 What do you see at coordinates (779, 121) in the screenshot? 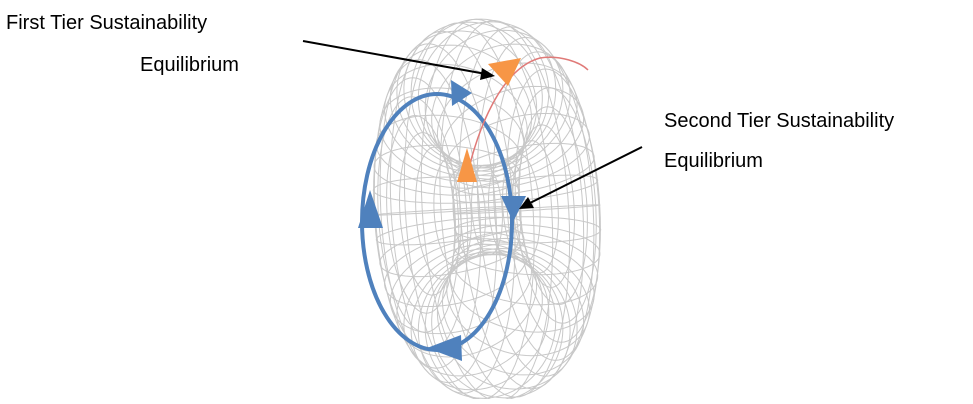
I see `second-tier-label-line1: Second Tier Sustainability` at bounding box center [779, 121].